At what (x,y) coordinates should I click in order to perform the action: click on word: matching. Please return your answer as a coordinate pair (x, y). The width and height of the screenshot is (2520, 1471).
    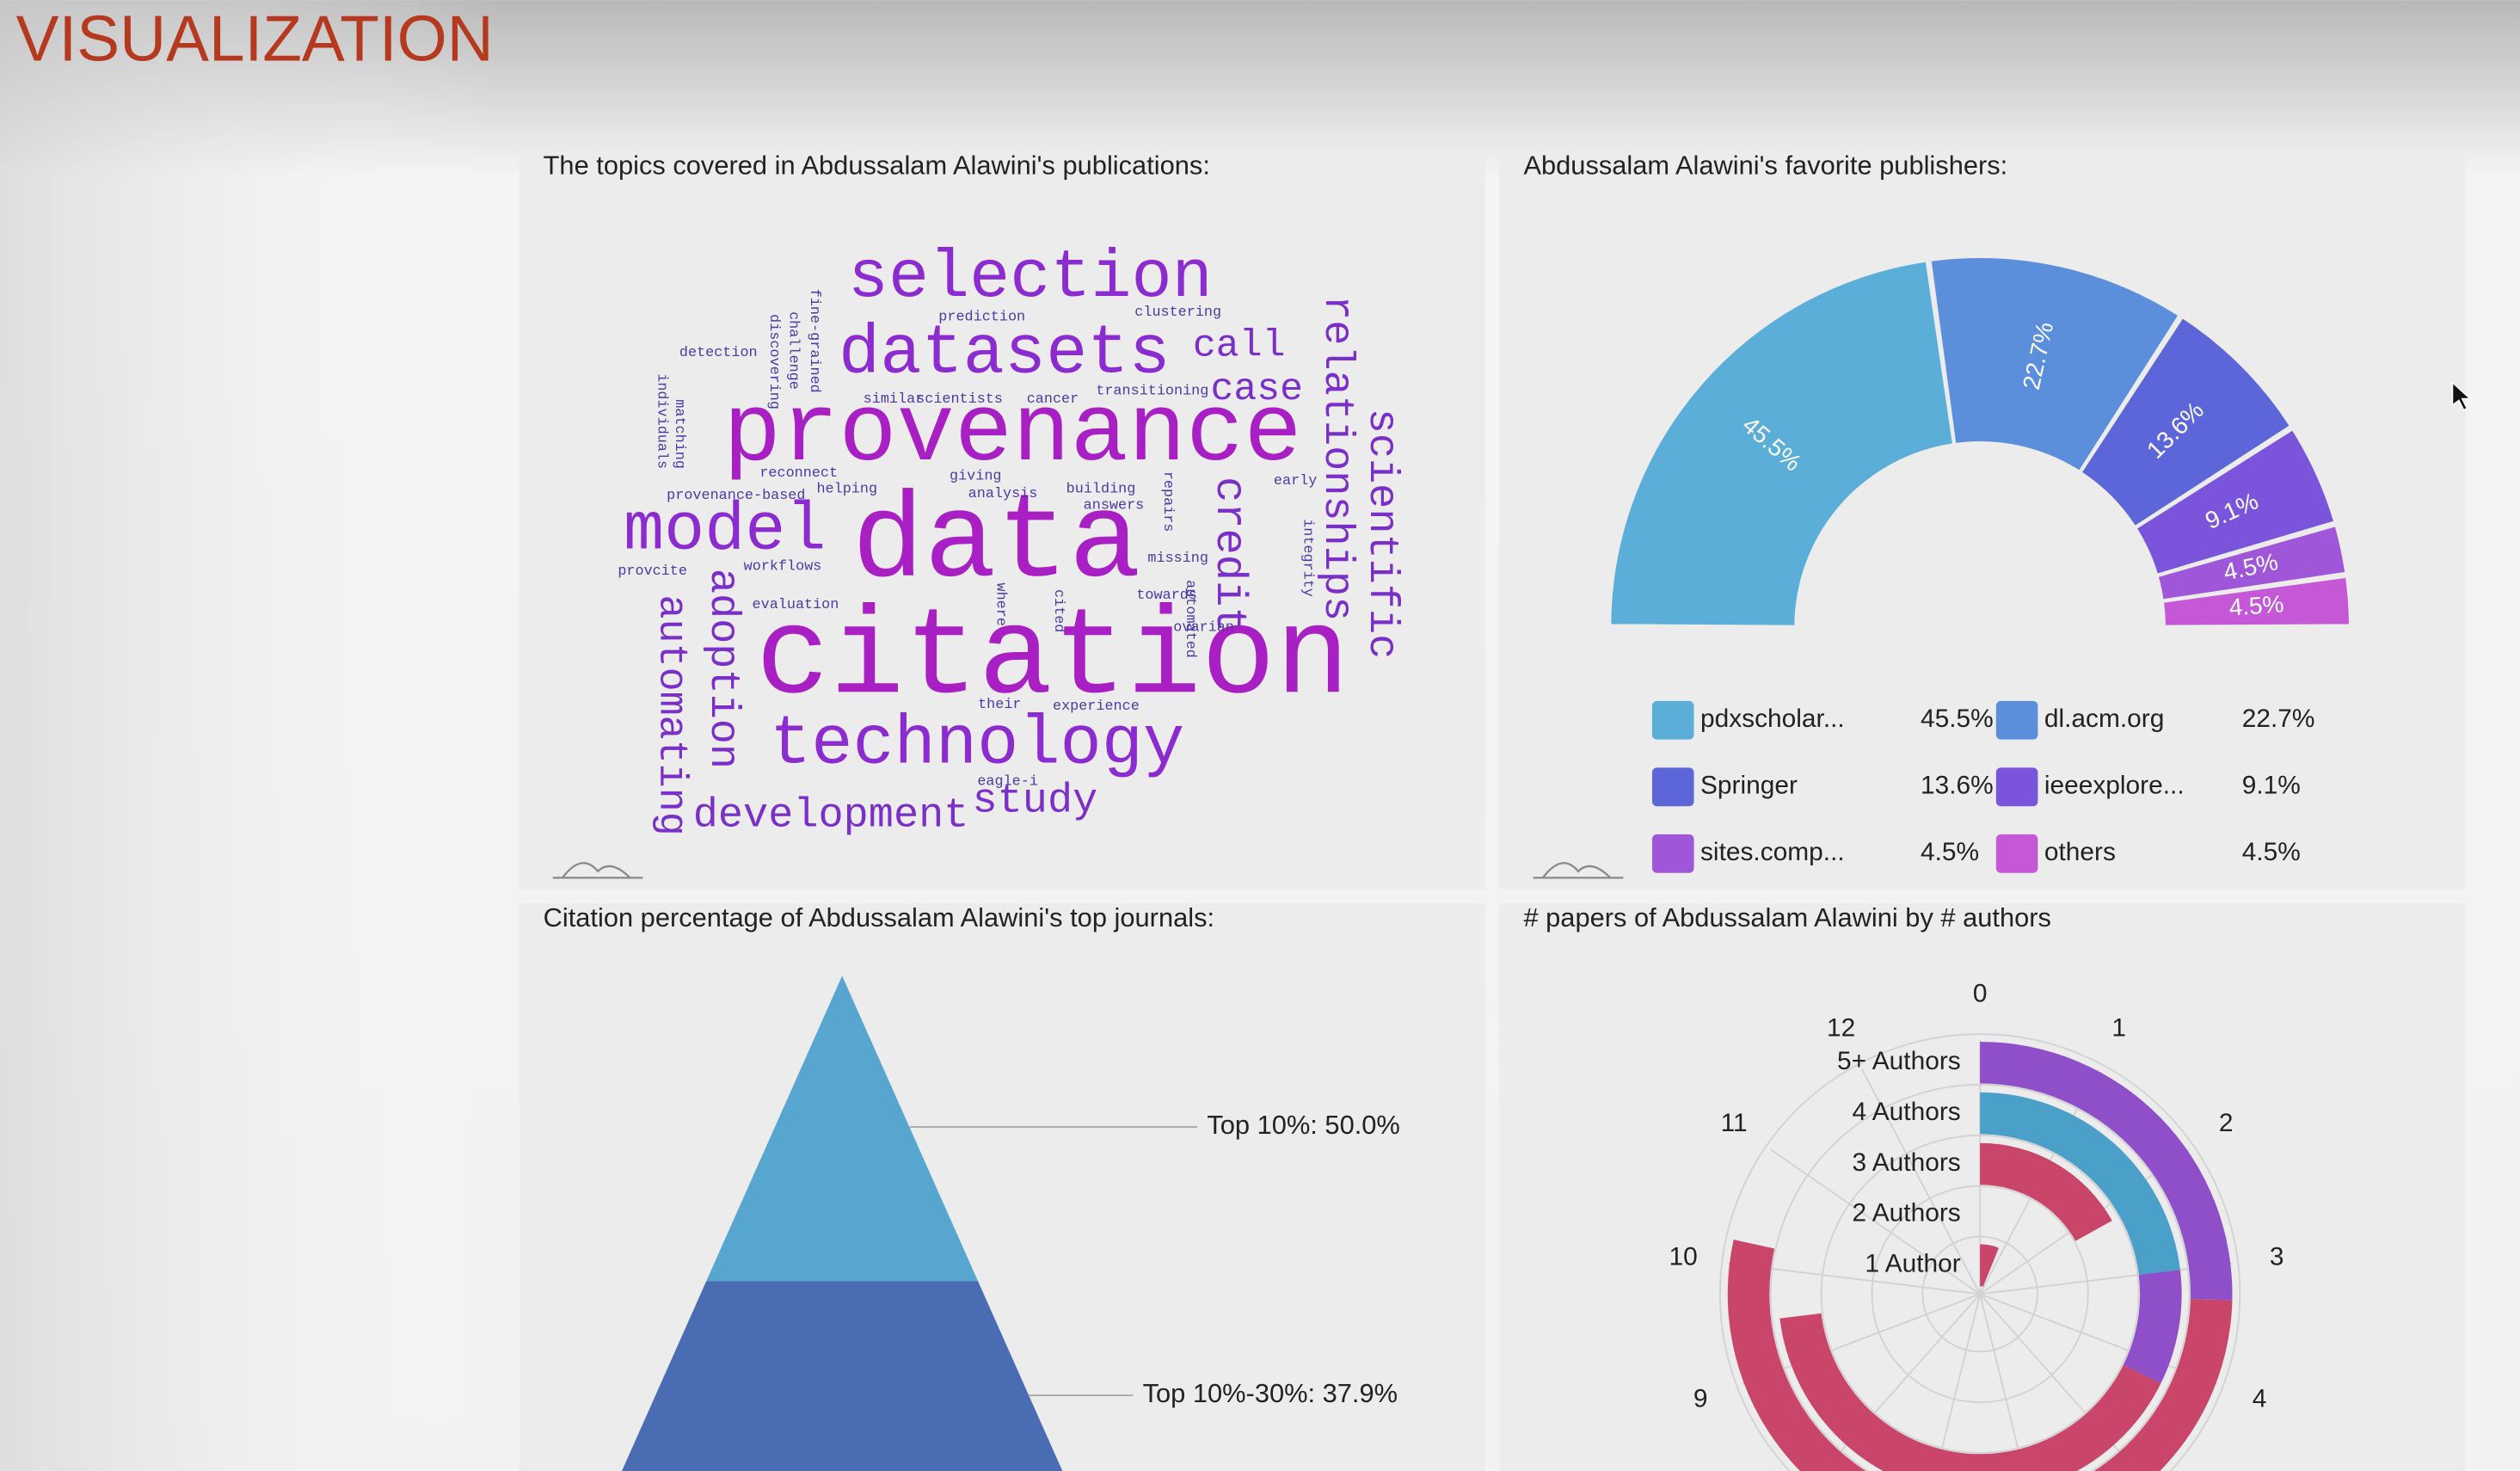
    Looking at the image, I should click on (679, 434).